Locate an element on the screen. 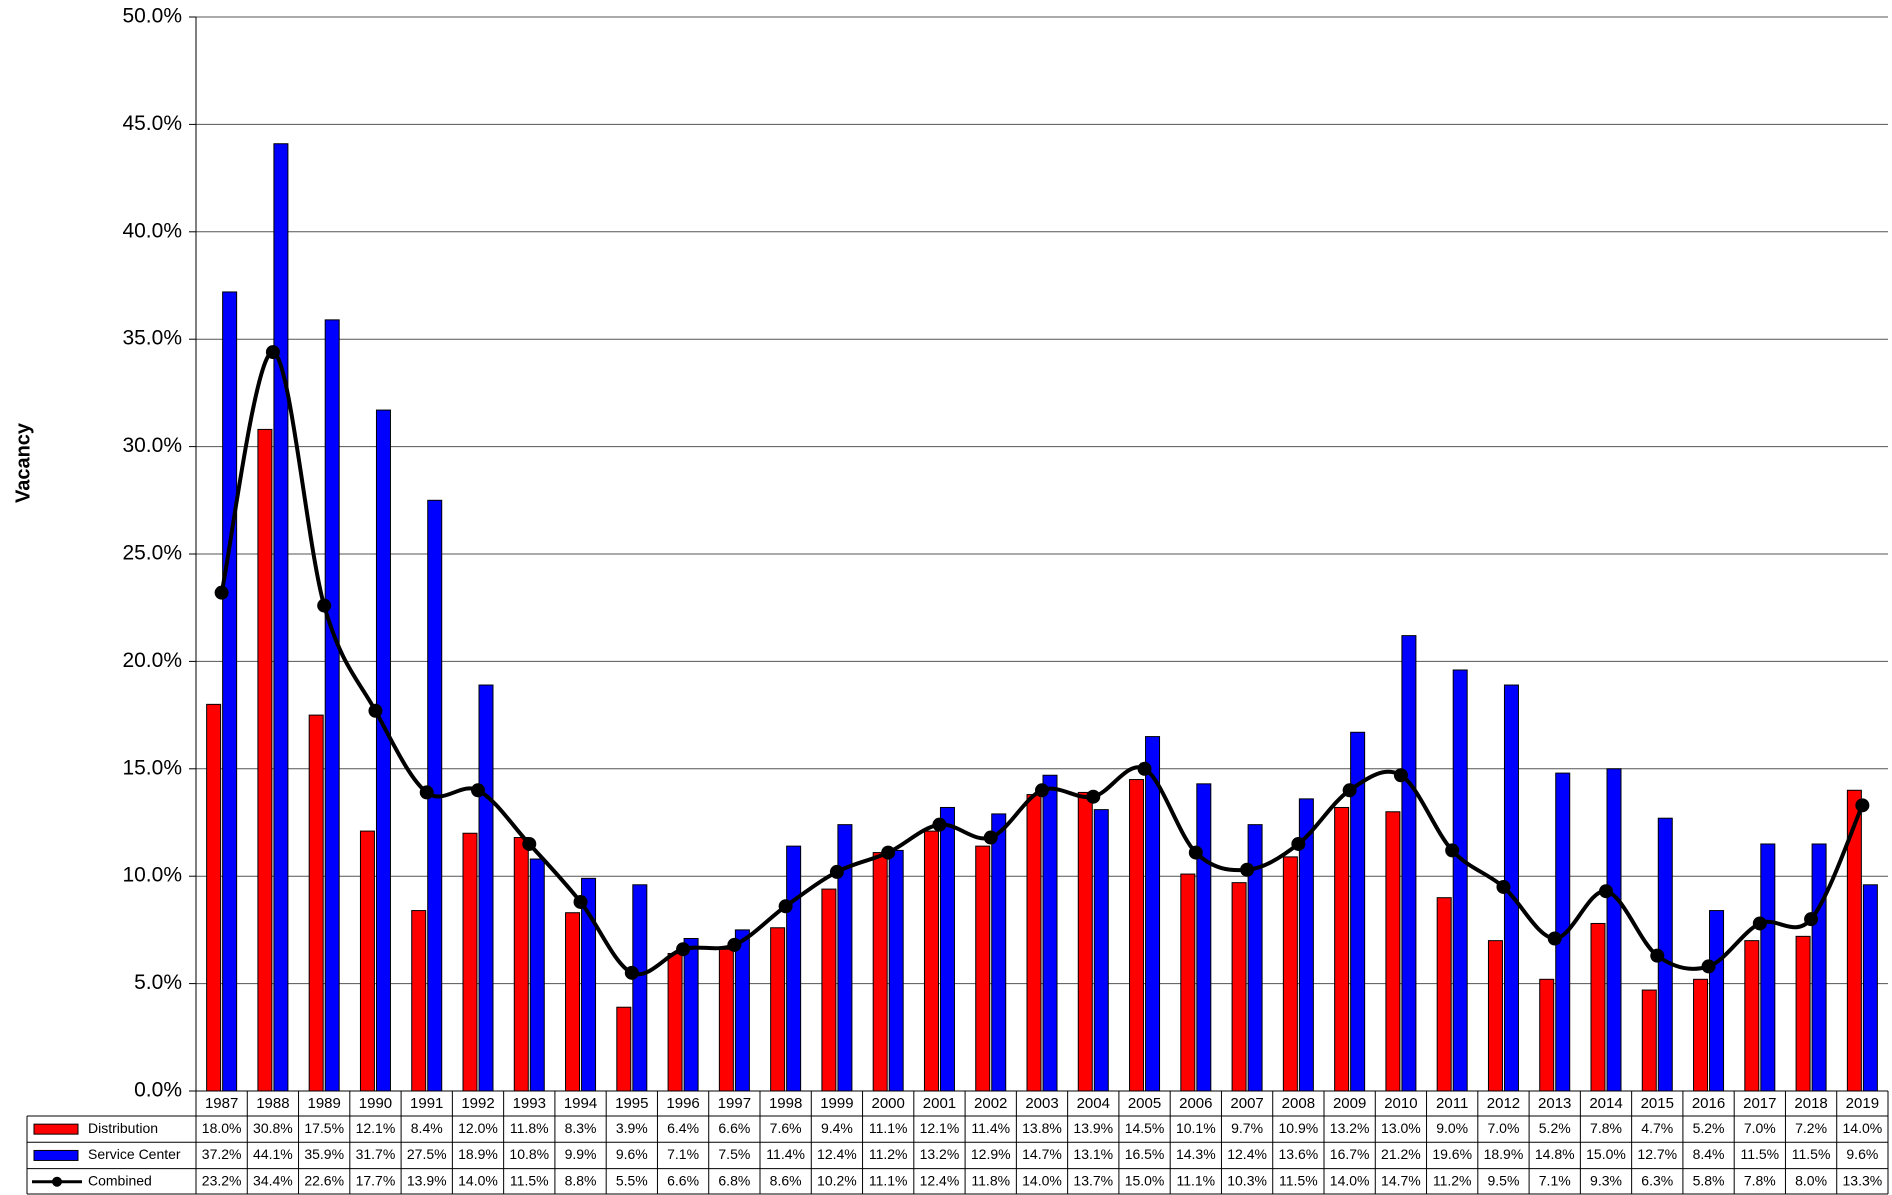 The height and width of the screenshot is (1195, 1892). table-value: 10.8% is located at coordinates (529, 1154).